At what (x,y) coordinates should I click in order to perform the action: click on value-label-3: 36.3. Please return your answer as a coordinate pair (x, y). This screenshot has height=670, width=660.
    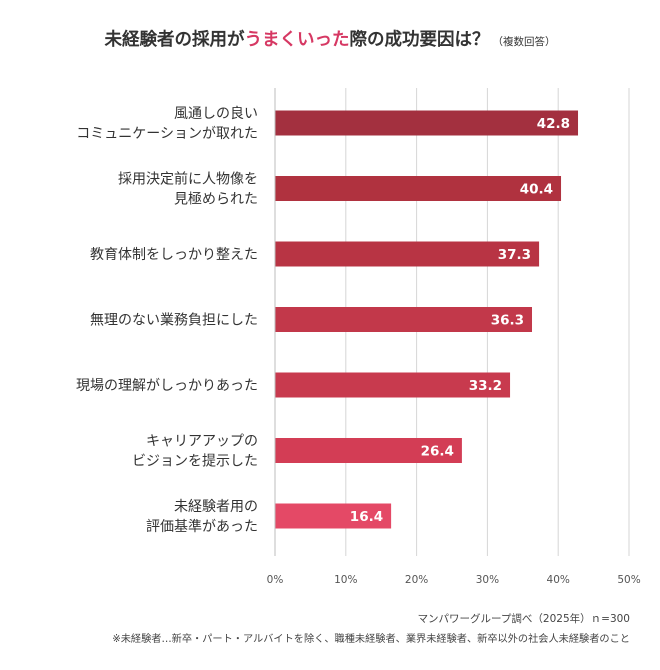
    Looking at the image, I should click on (507, 321).